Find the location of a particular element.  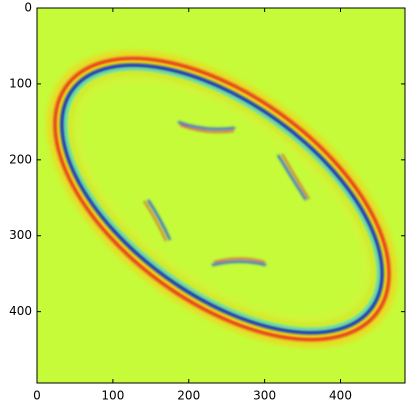

x-tick-label: 300 is located at coordinates (264, 396).